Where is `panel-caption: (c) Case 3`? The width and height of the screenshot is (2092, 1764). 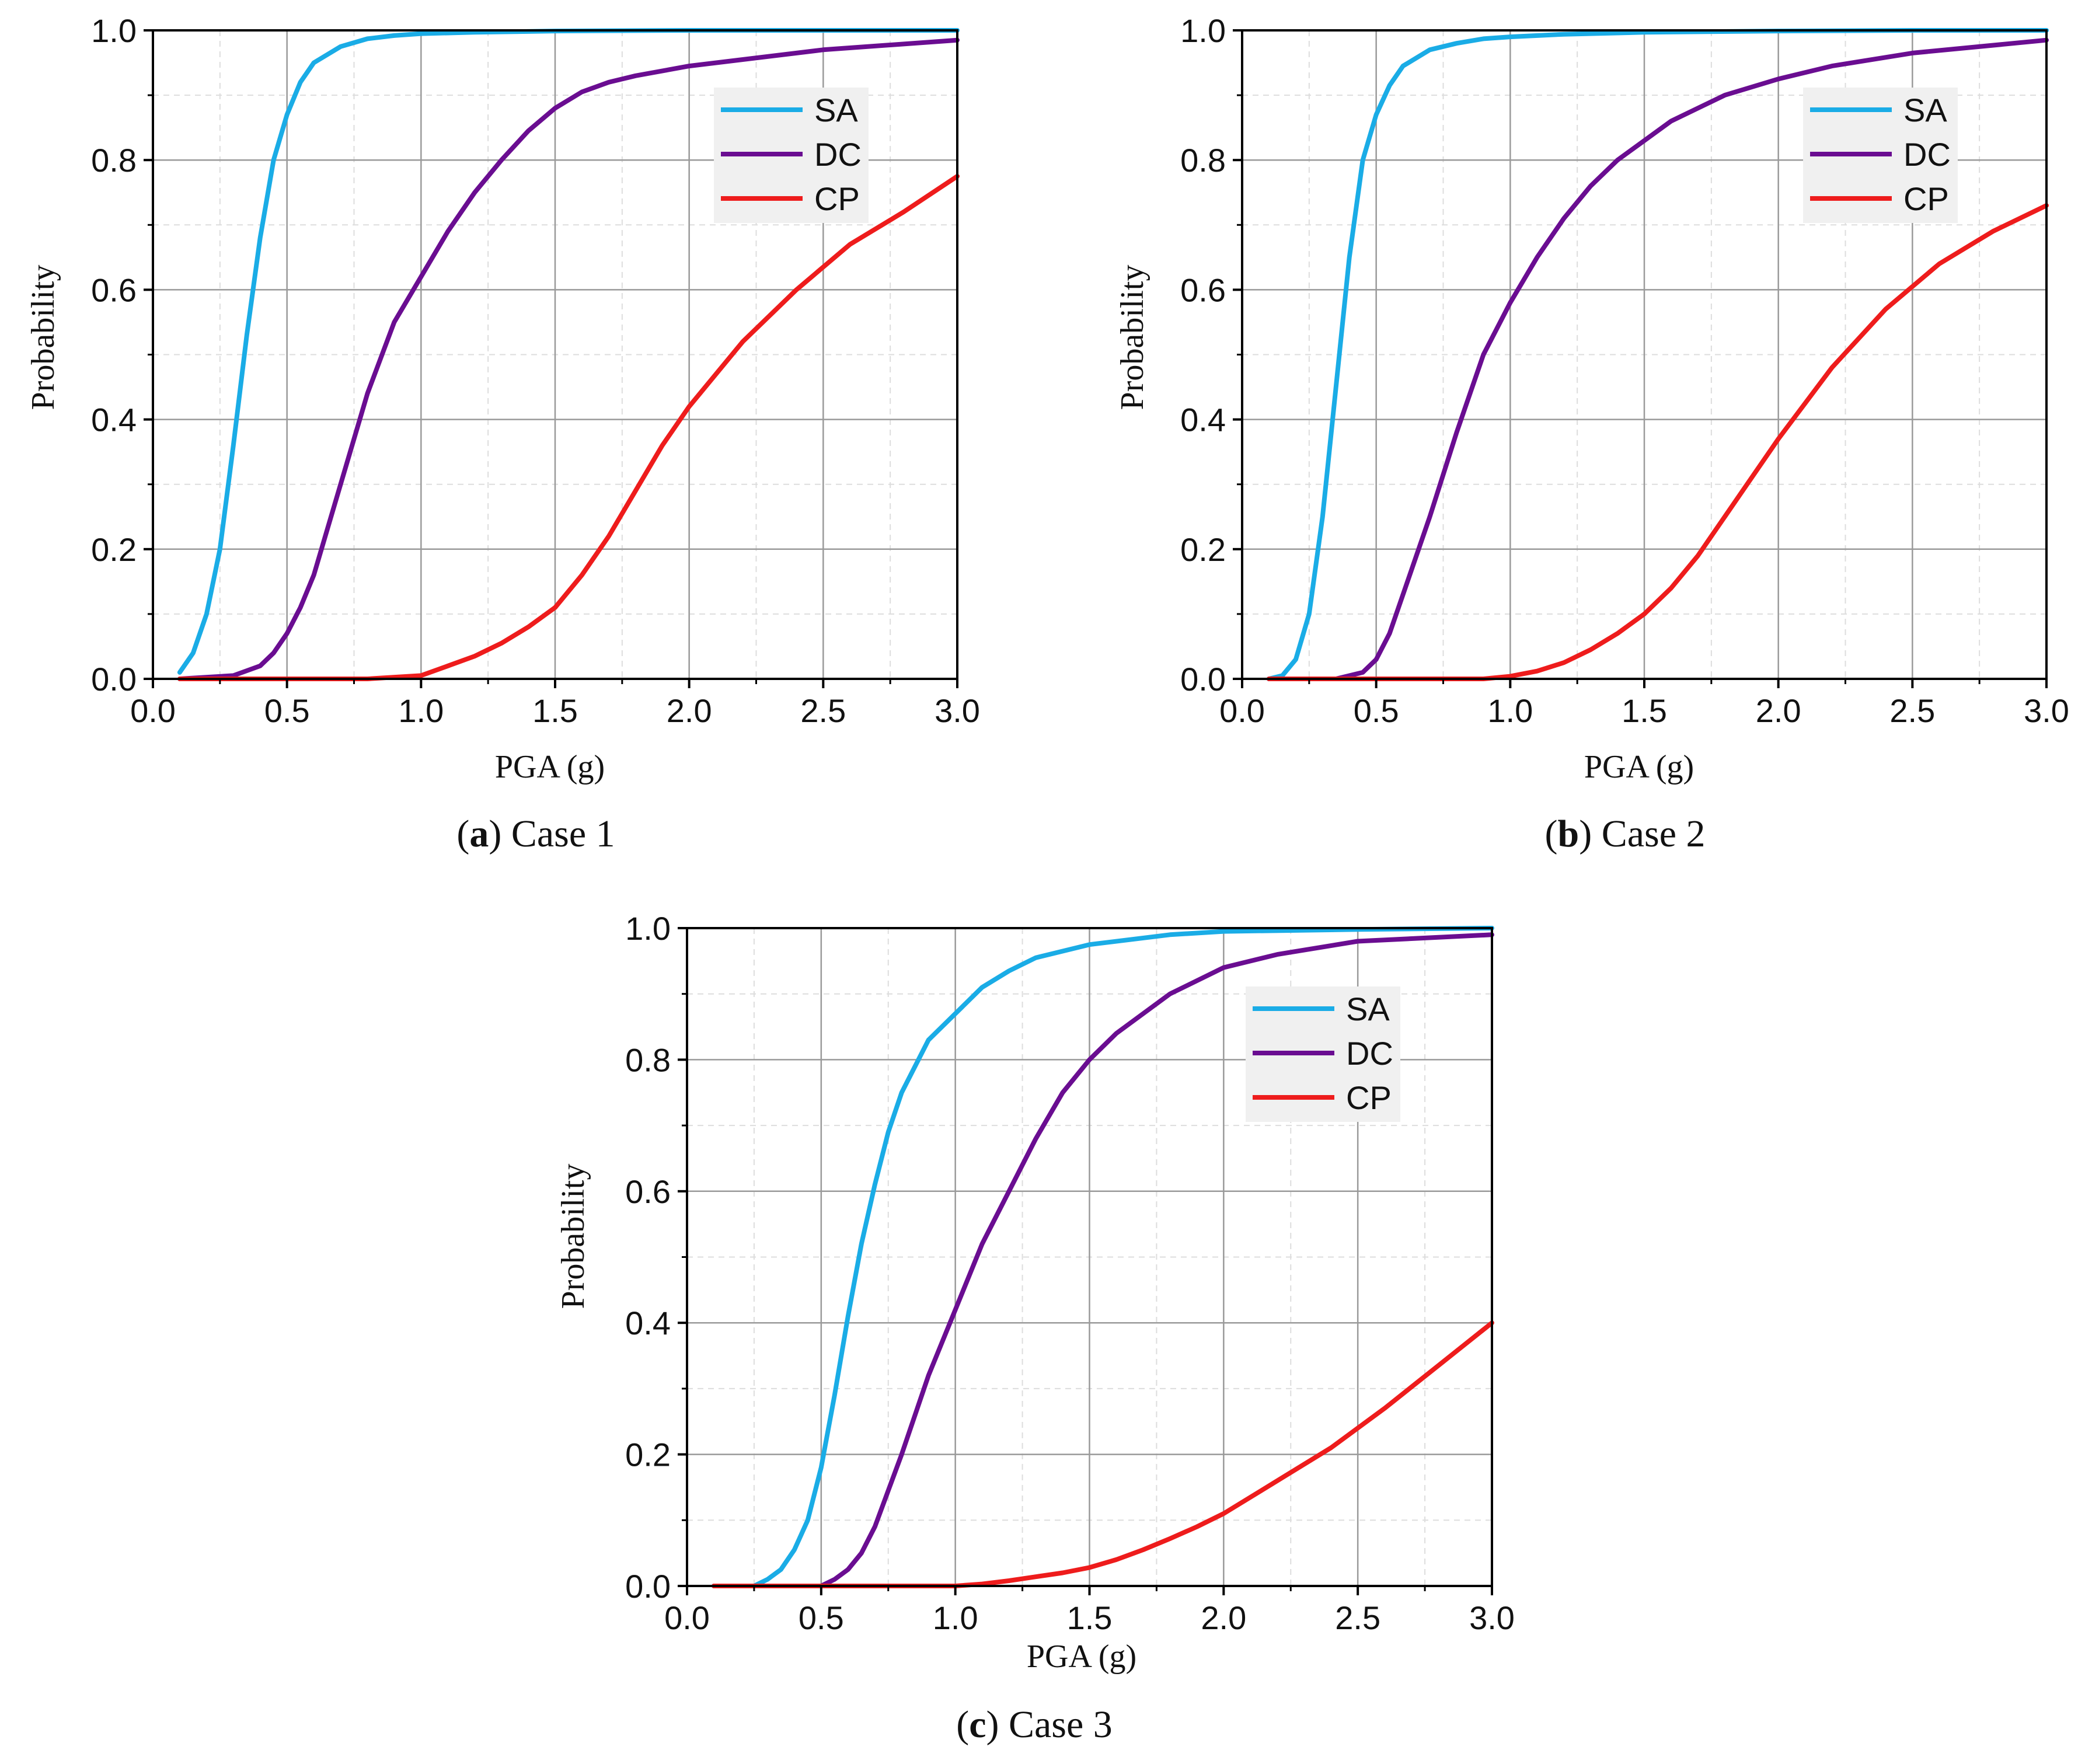
panel-caption: (c) Case 3 is located at coordinates (1034, 1724).